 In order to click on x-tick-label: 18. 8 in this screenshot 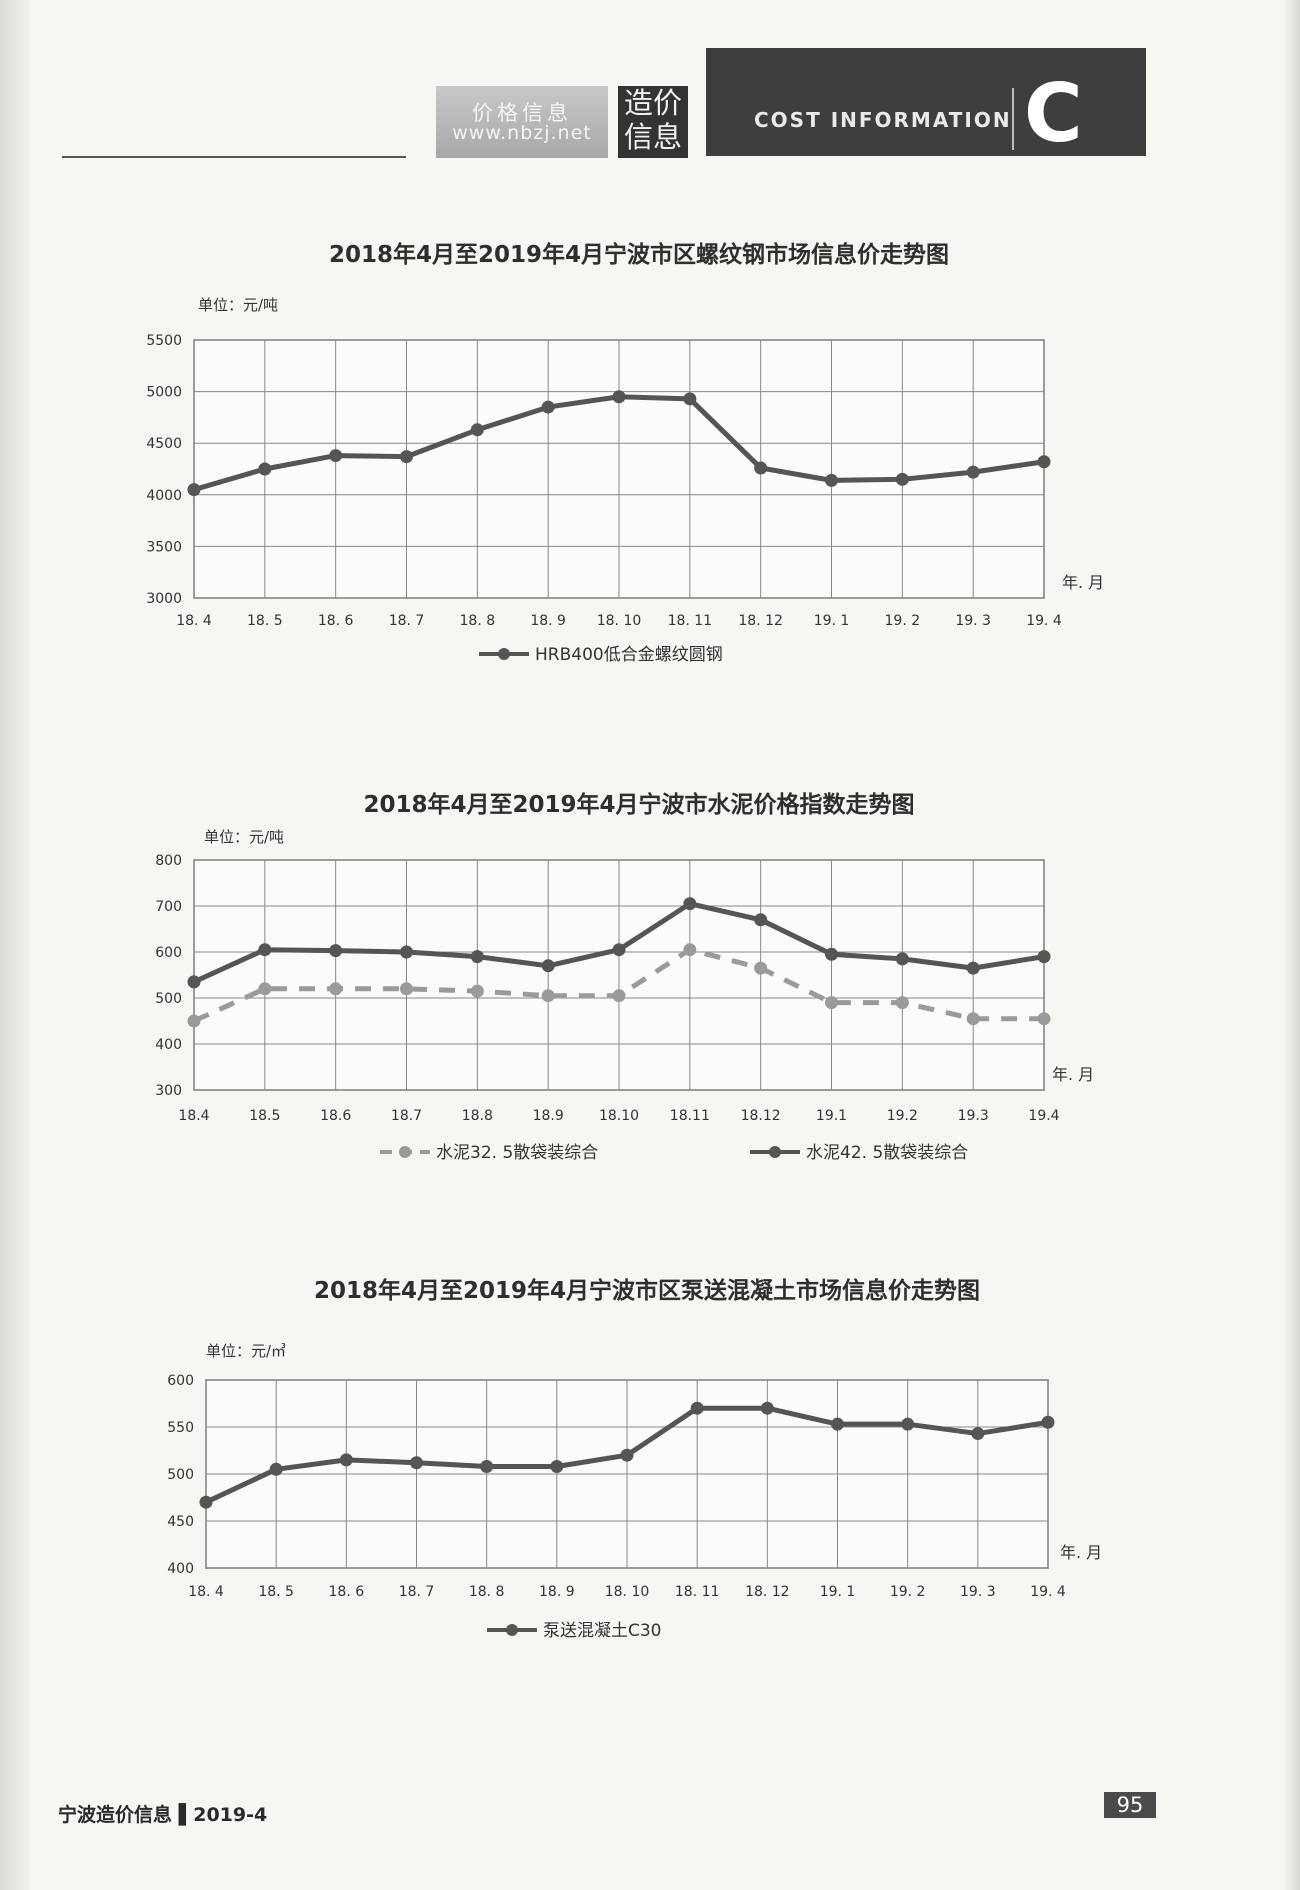, I will do `click(478, 621)`.